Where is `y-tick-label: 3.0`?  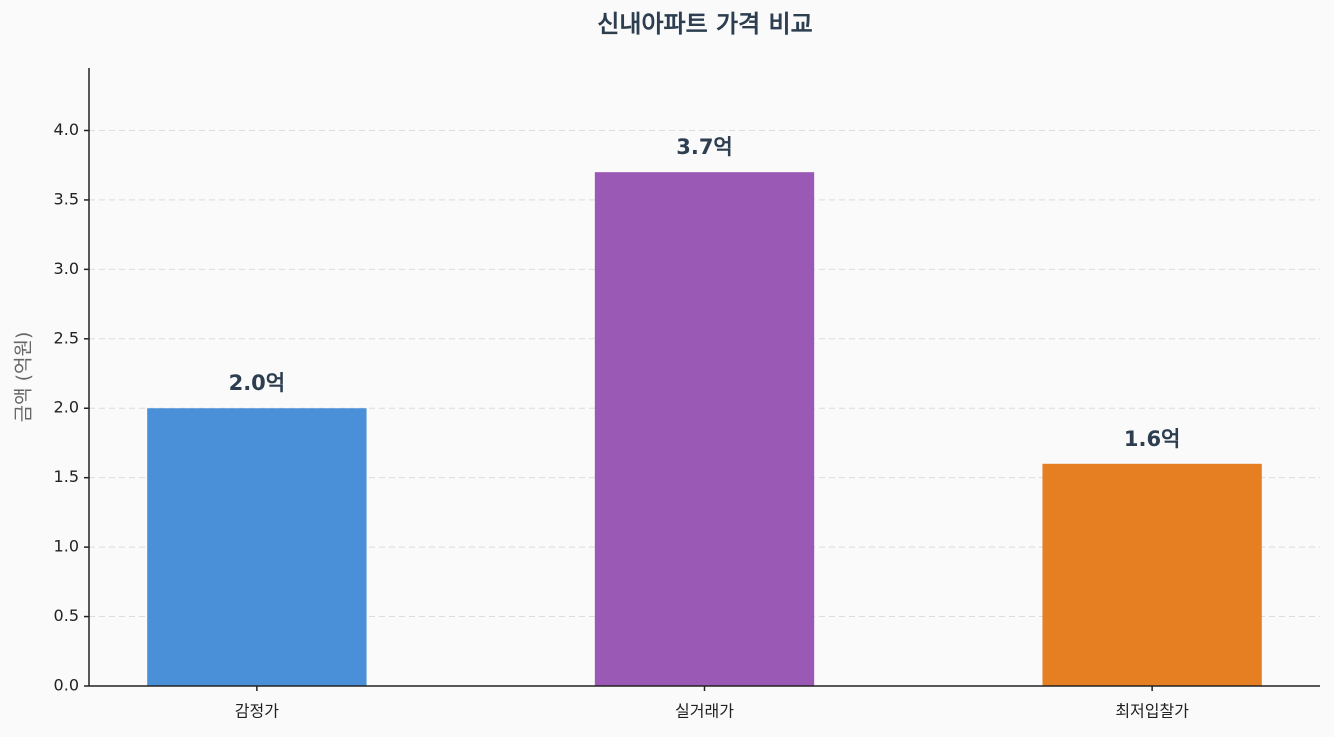 y-tick-label: 3.0 is located at coordinates (66, 268).